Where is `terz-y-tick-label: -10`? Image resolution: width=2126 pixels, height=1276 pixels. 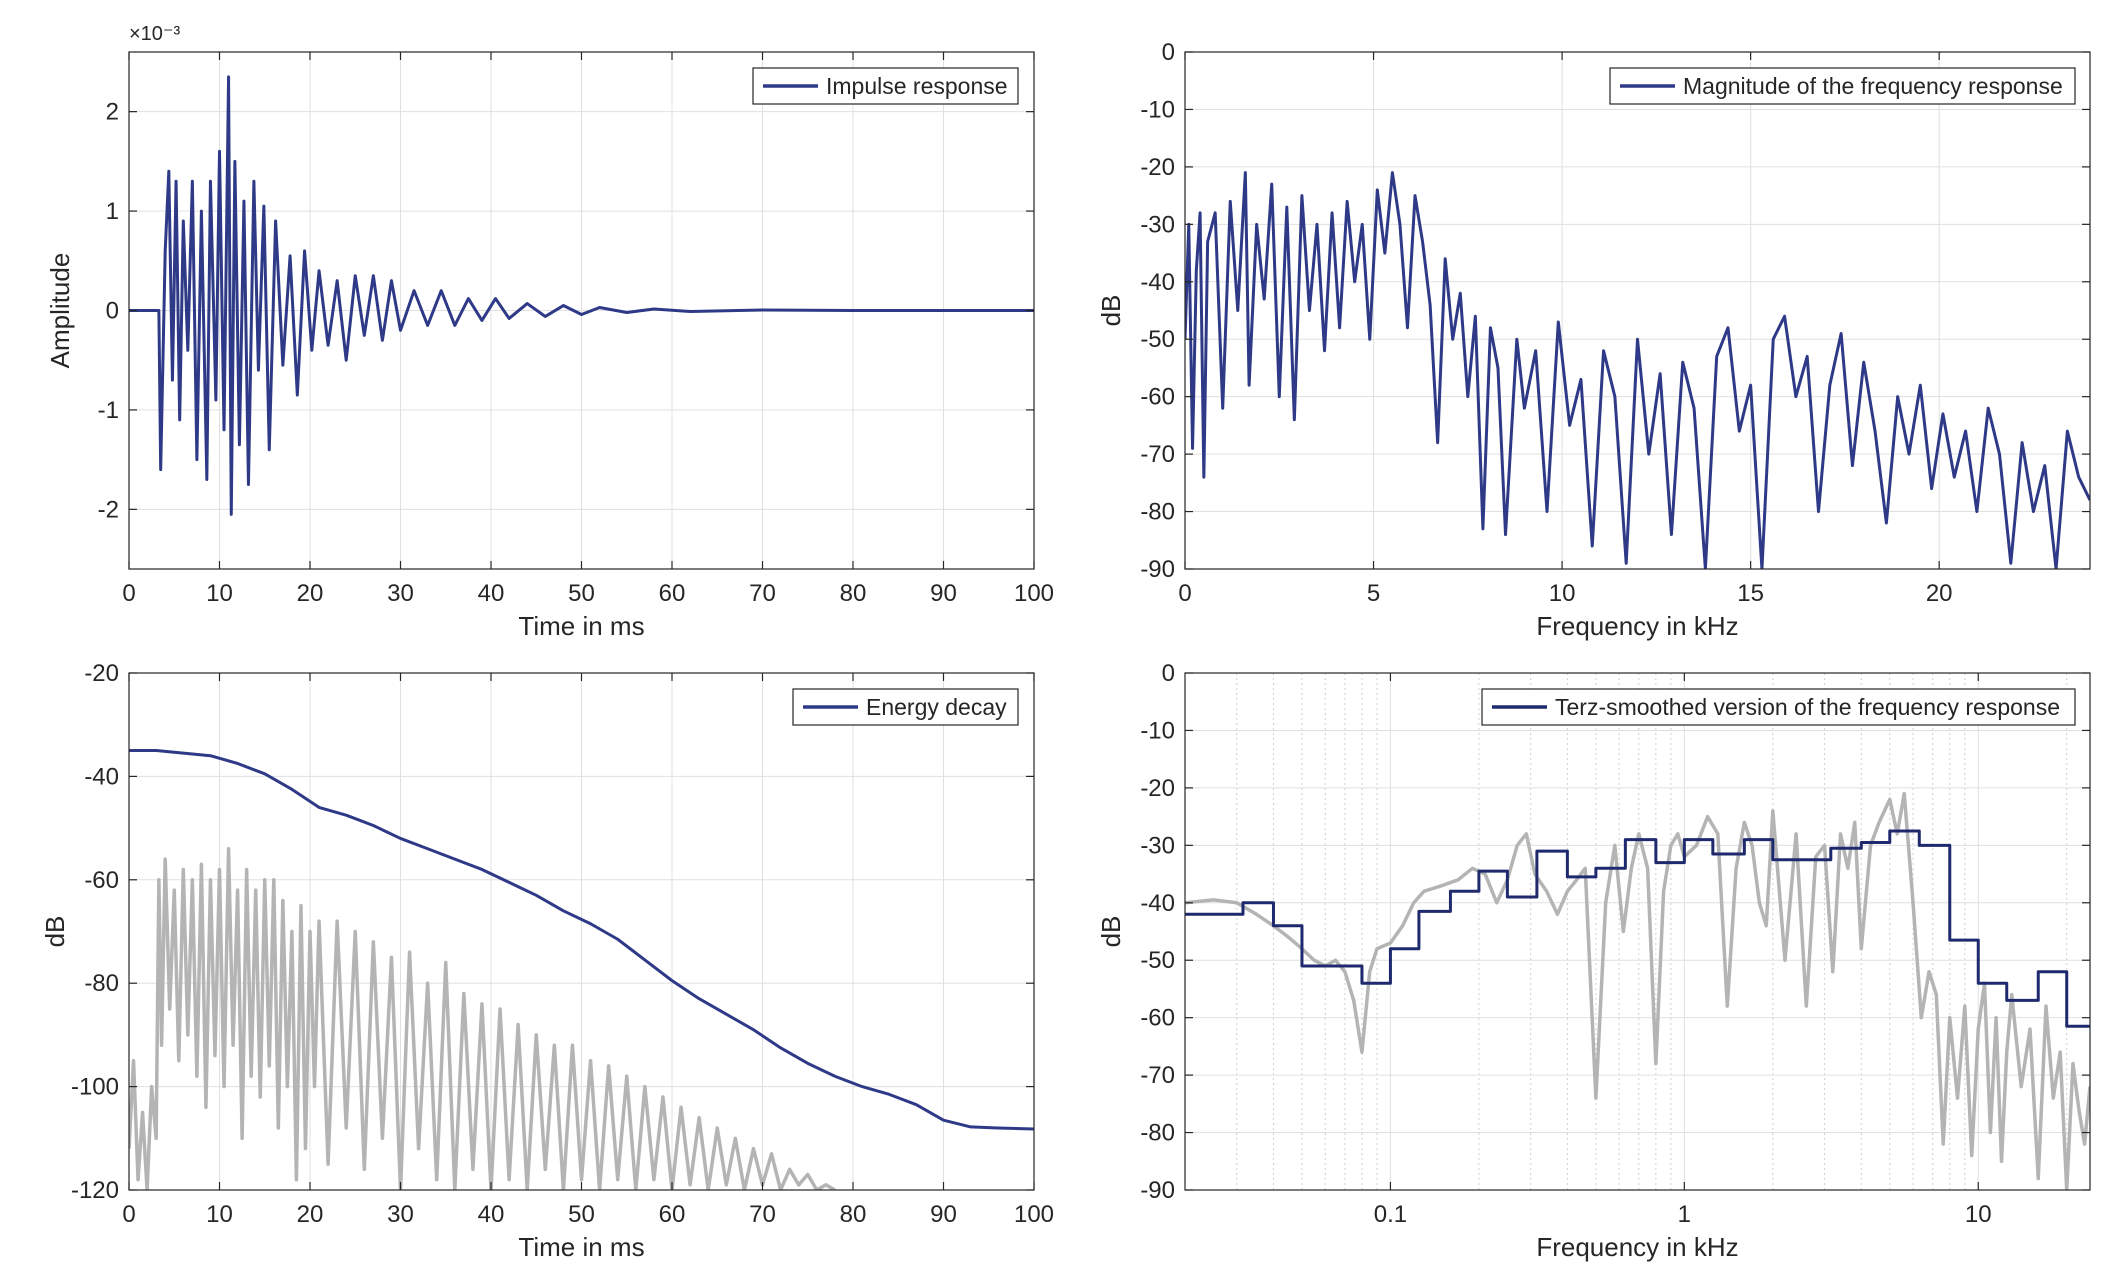 terz-y-tick-label: -10 is located at coordinates (1157, 730).